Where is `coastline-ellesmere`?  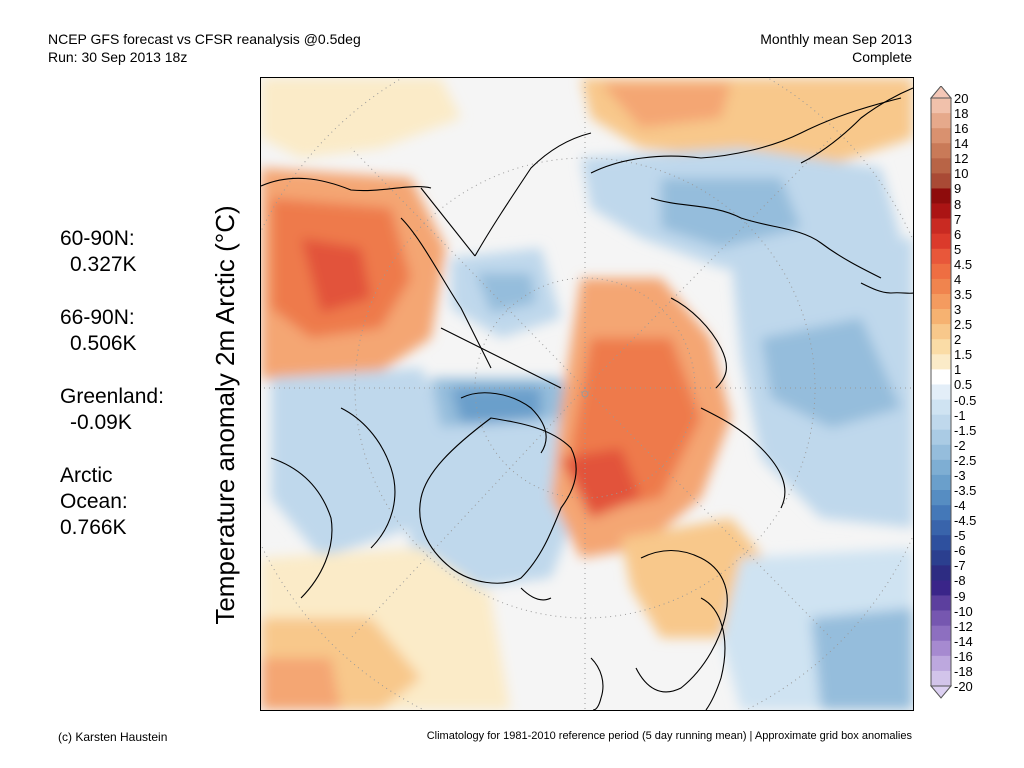
coastline-ellesmere is located at coordinates (503, 423).